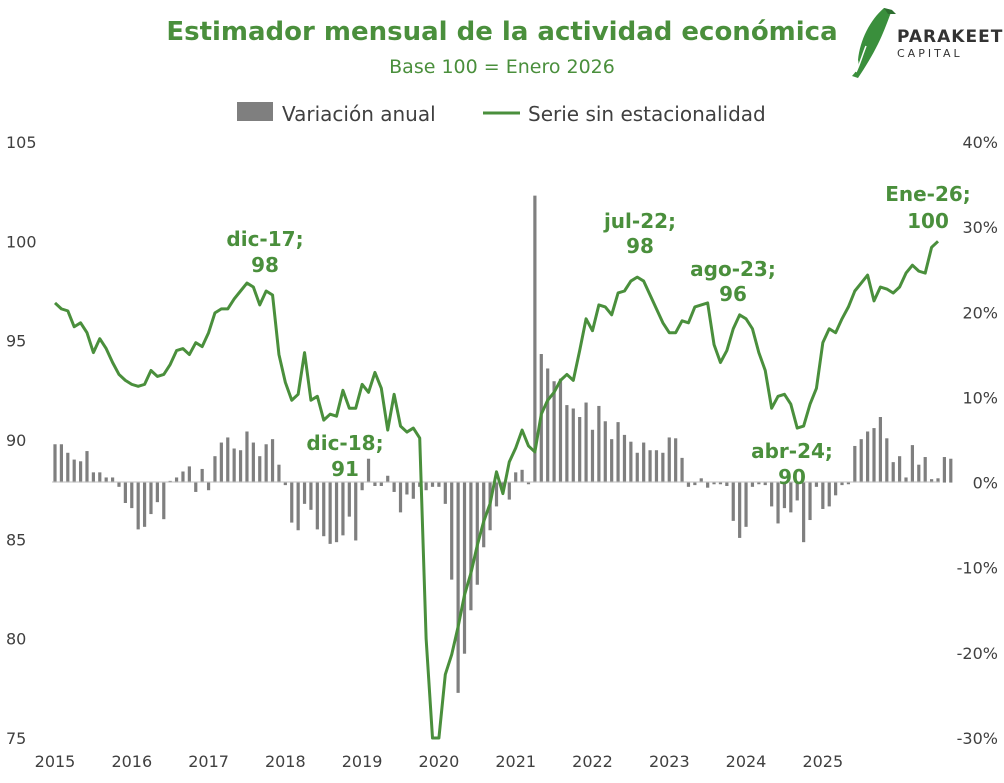  Describe the element at coordinates (950, 37) in the screenshot. I see `logo-wordmark: PARAKEET` at that location.